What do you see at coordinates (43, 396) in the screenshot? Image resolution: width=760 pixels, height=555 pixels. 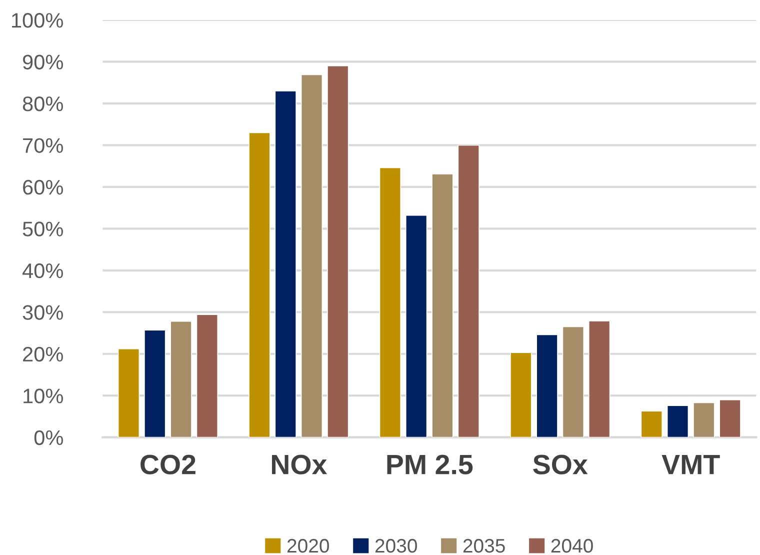 I see `y-tick-label: 10%` at bounding box center [43, 396].